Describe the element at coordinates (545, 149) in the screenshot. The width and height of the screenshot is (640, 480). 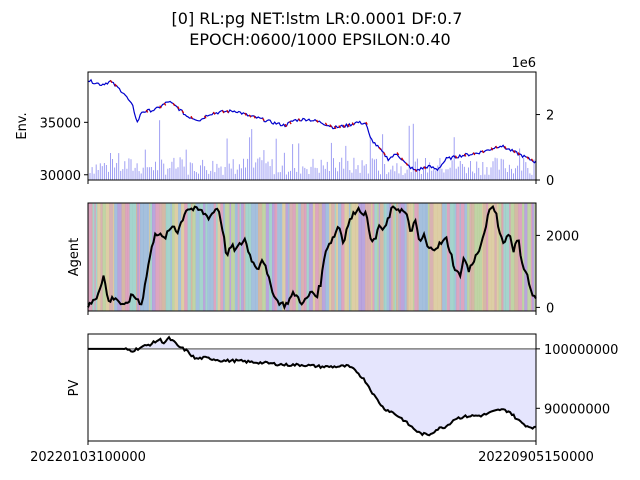
I see `env-right-ticks: 02` at that location.